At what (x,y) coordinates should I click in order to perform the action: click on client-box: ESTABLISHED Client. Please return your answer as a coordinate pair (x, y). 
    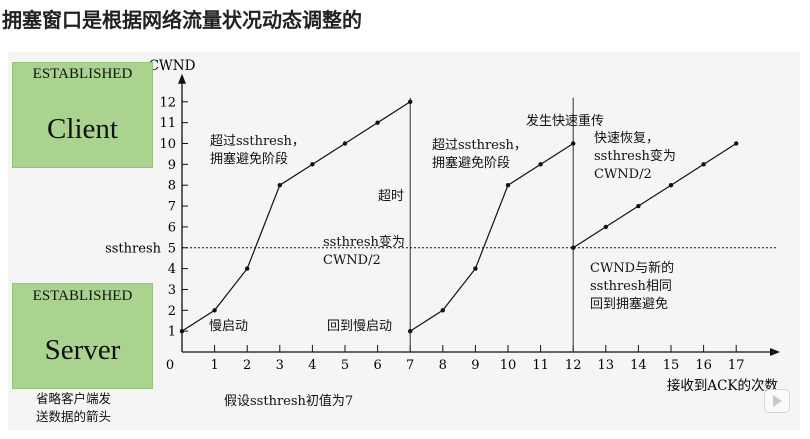
    Looking at the image, I should click on (82, 115).